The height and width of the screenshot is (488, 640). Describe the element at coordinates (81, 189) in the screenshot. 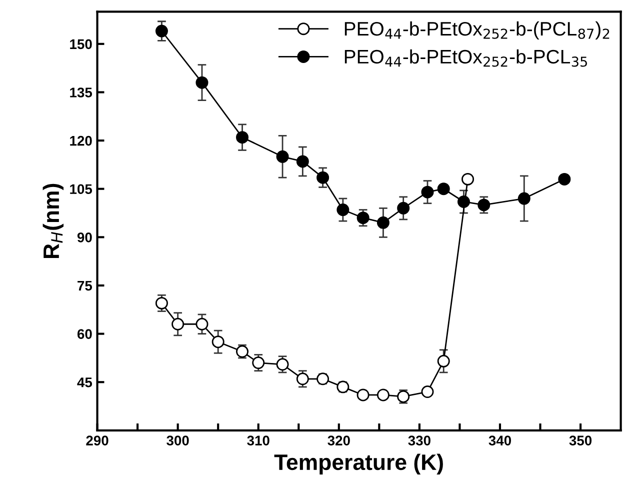

I see `y-tick-label: 105` at that location.